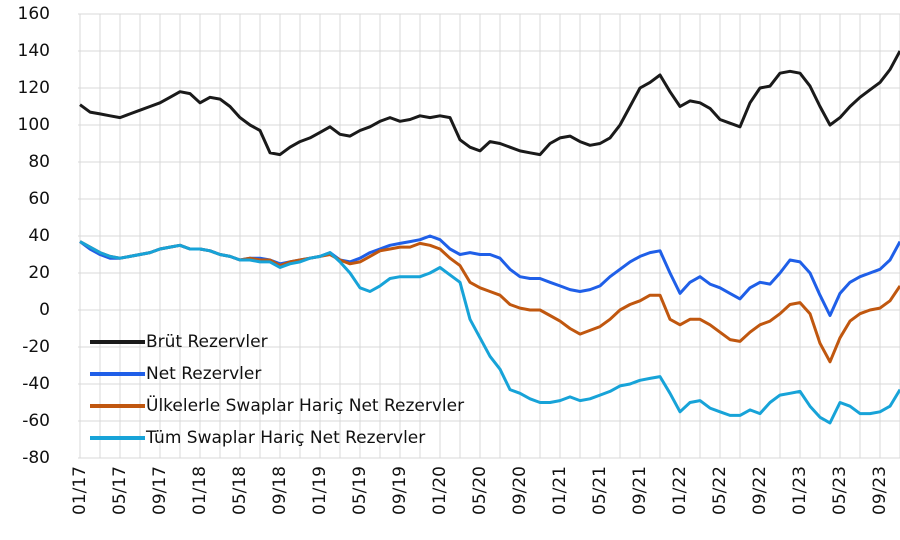 The width and height of the screenshot is (900, 540). I want to click on y-tick-label: 20, so click(39, 273).